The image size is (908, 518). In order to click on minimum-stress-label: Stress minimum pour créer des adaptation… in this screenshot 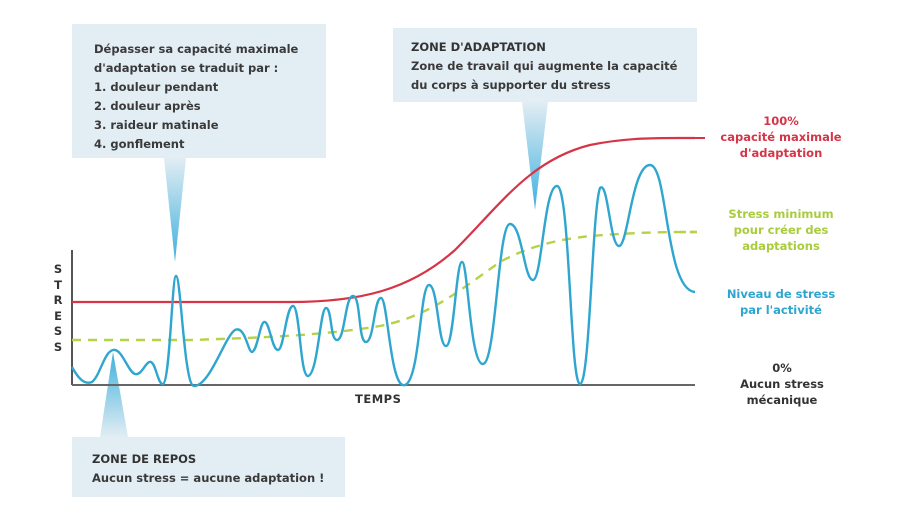, I will do `click(781, 230)`.